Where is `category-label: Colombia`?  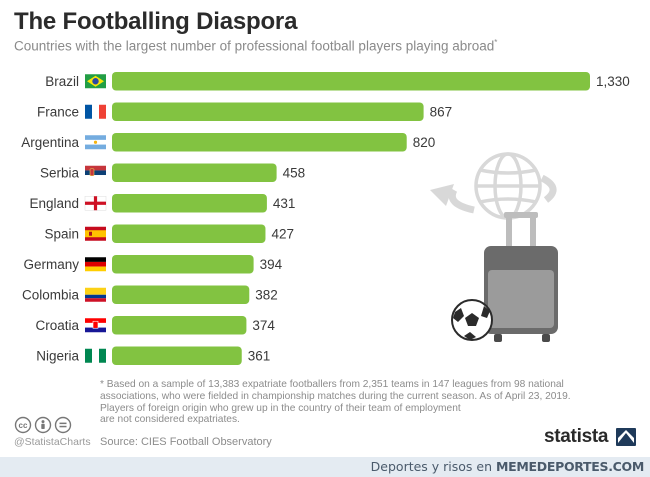 category-label: Colombia is located at coordinates (51, 295).